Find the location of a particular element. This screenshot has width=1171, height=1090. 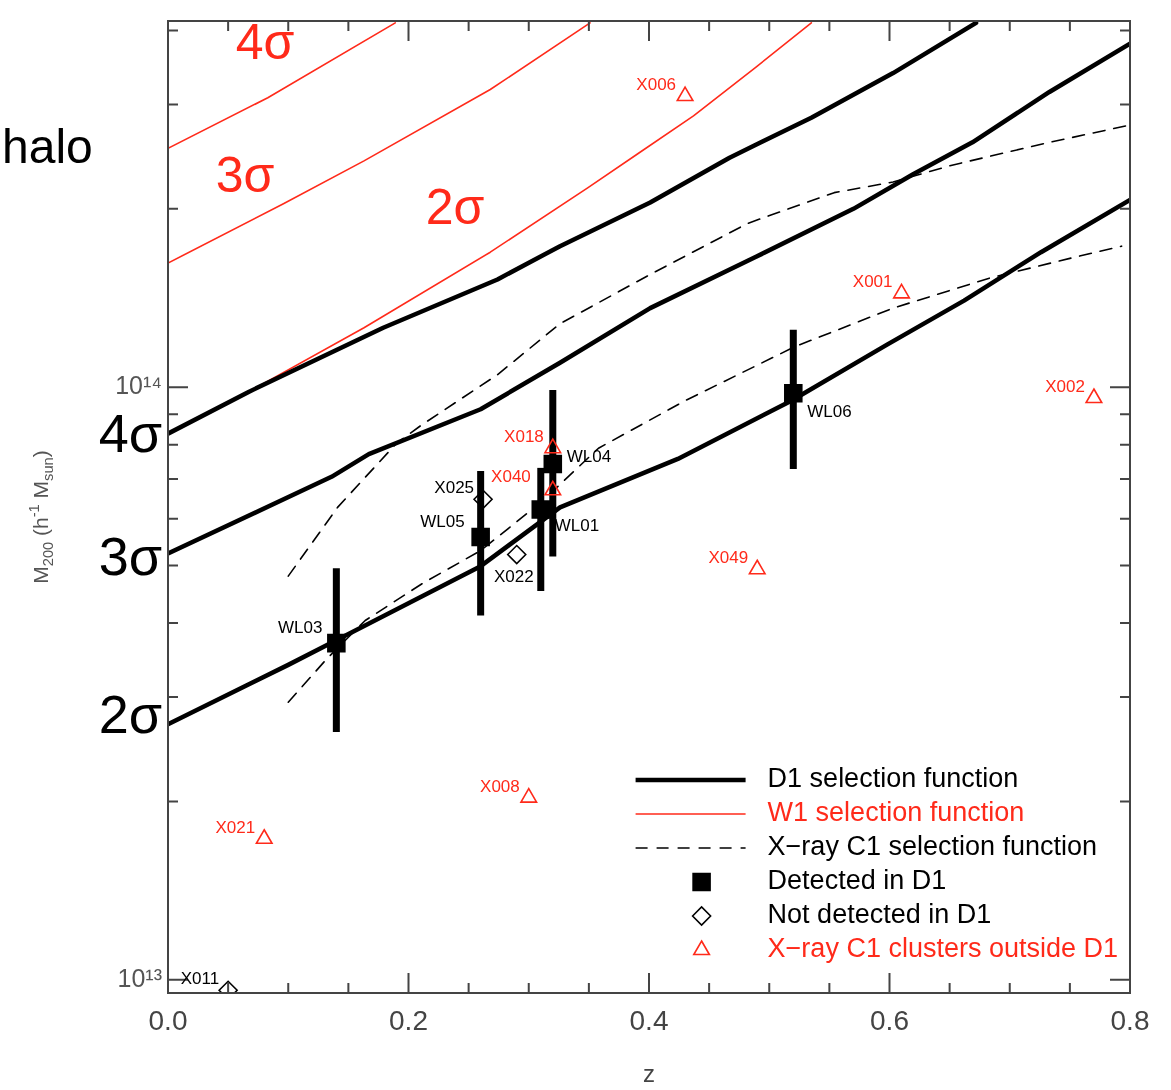

x-tick-label: 0.6 is located at coordinates (889, 1020).